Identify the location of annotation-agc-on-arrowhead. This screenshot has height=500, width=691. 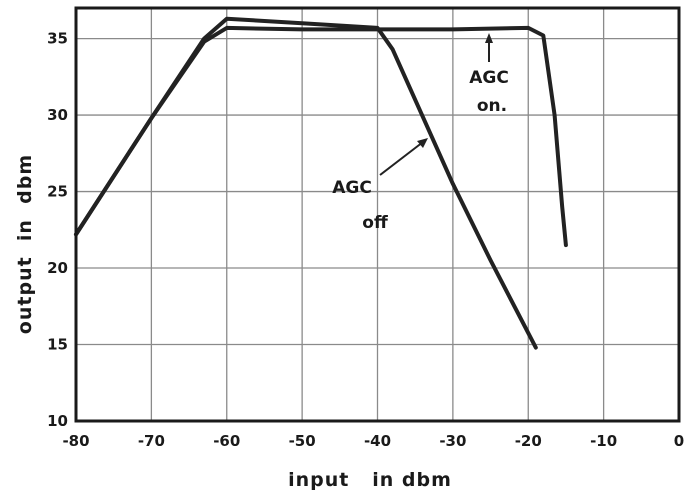
(489, 38).